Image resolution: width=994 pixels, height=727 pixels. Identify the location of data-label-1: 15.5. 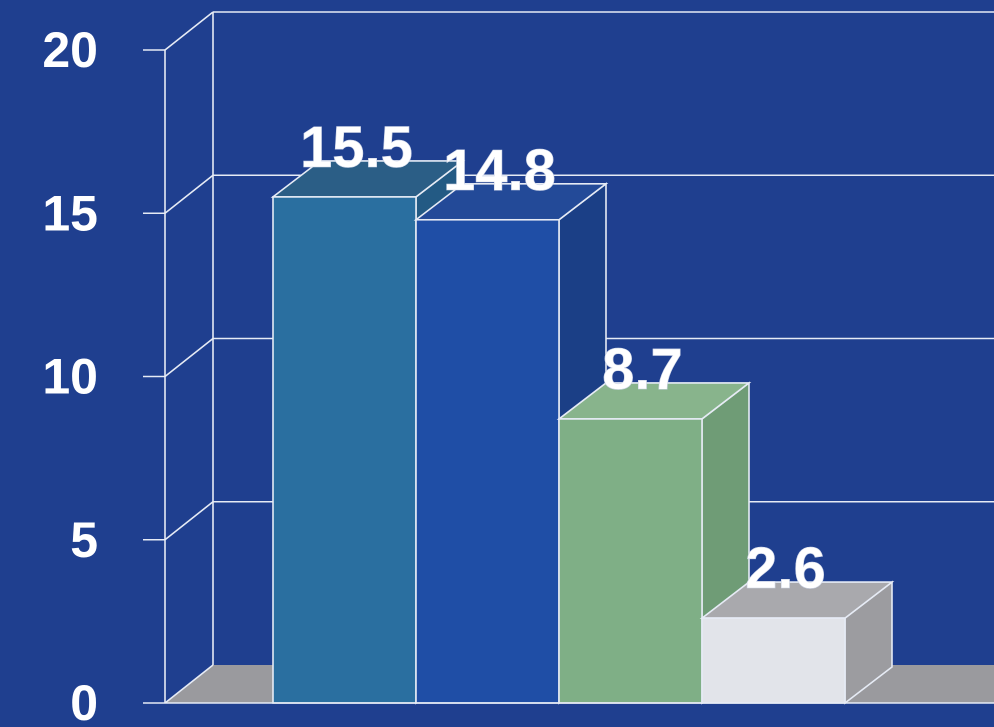
(356, 147).